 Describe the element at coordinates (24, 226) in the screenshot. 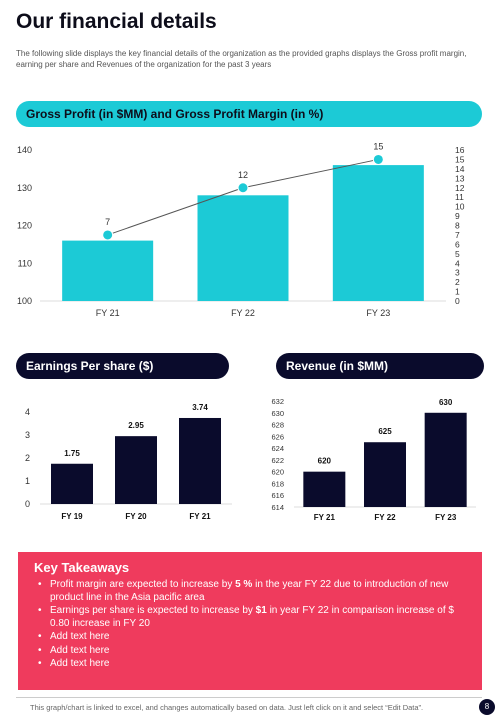

I see `y-tick-label: 120` at that location.